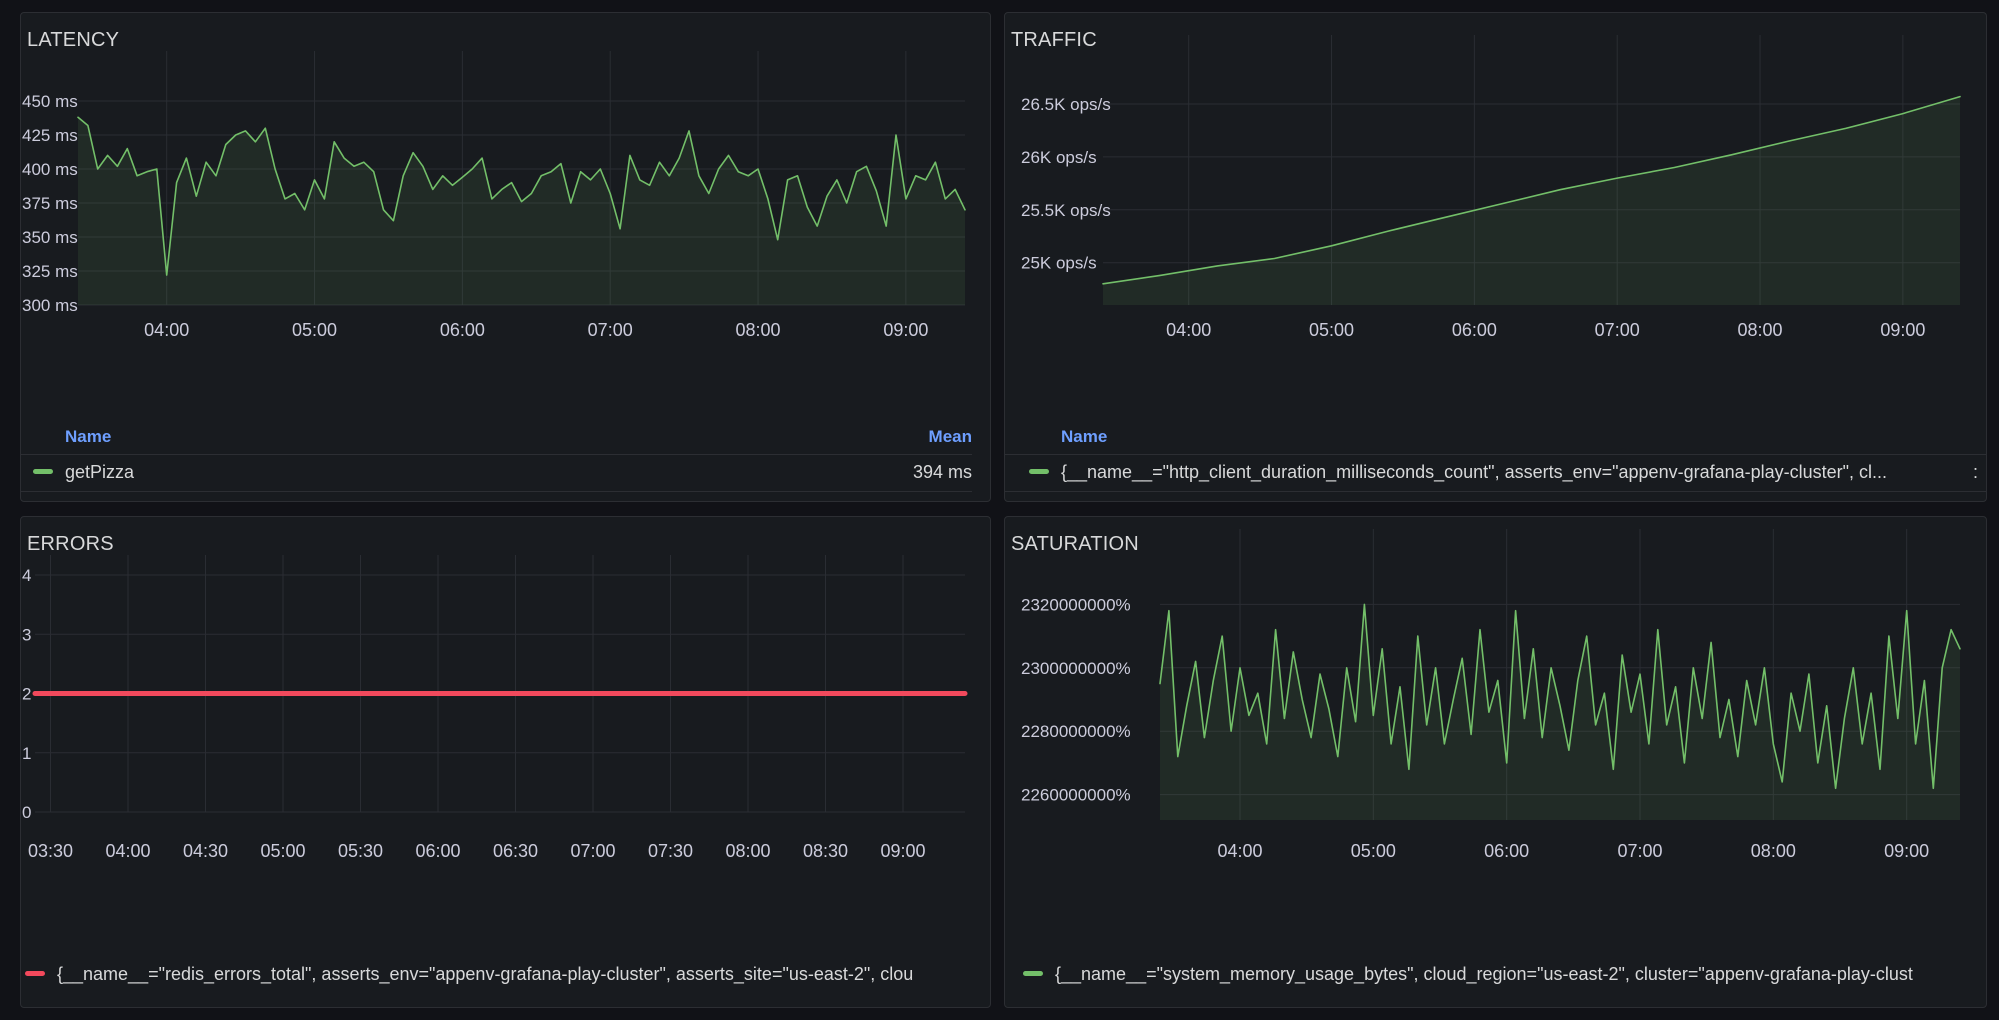 The width and height of the screenshot is (1999, 1020). Describe the element at coordinates (205, 851) in the screenshot. I see `x-tick-label: 04:30` at that location.